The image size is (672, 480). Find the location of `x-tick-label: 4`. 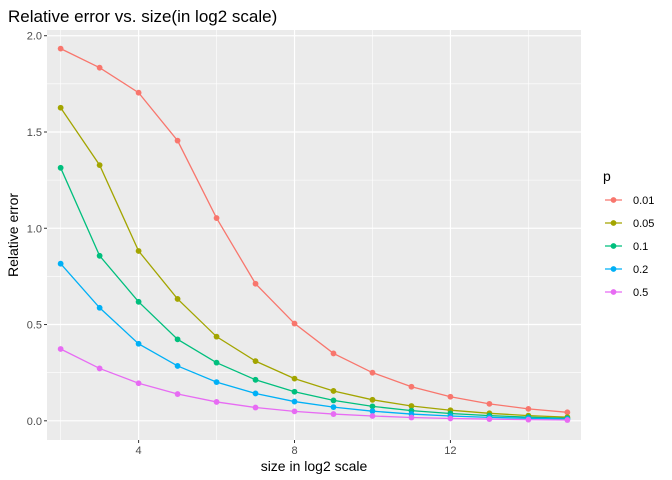

x-tick-label: 4 is located at coordinates (139, 451).